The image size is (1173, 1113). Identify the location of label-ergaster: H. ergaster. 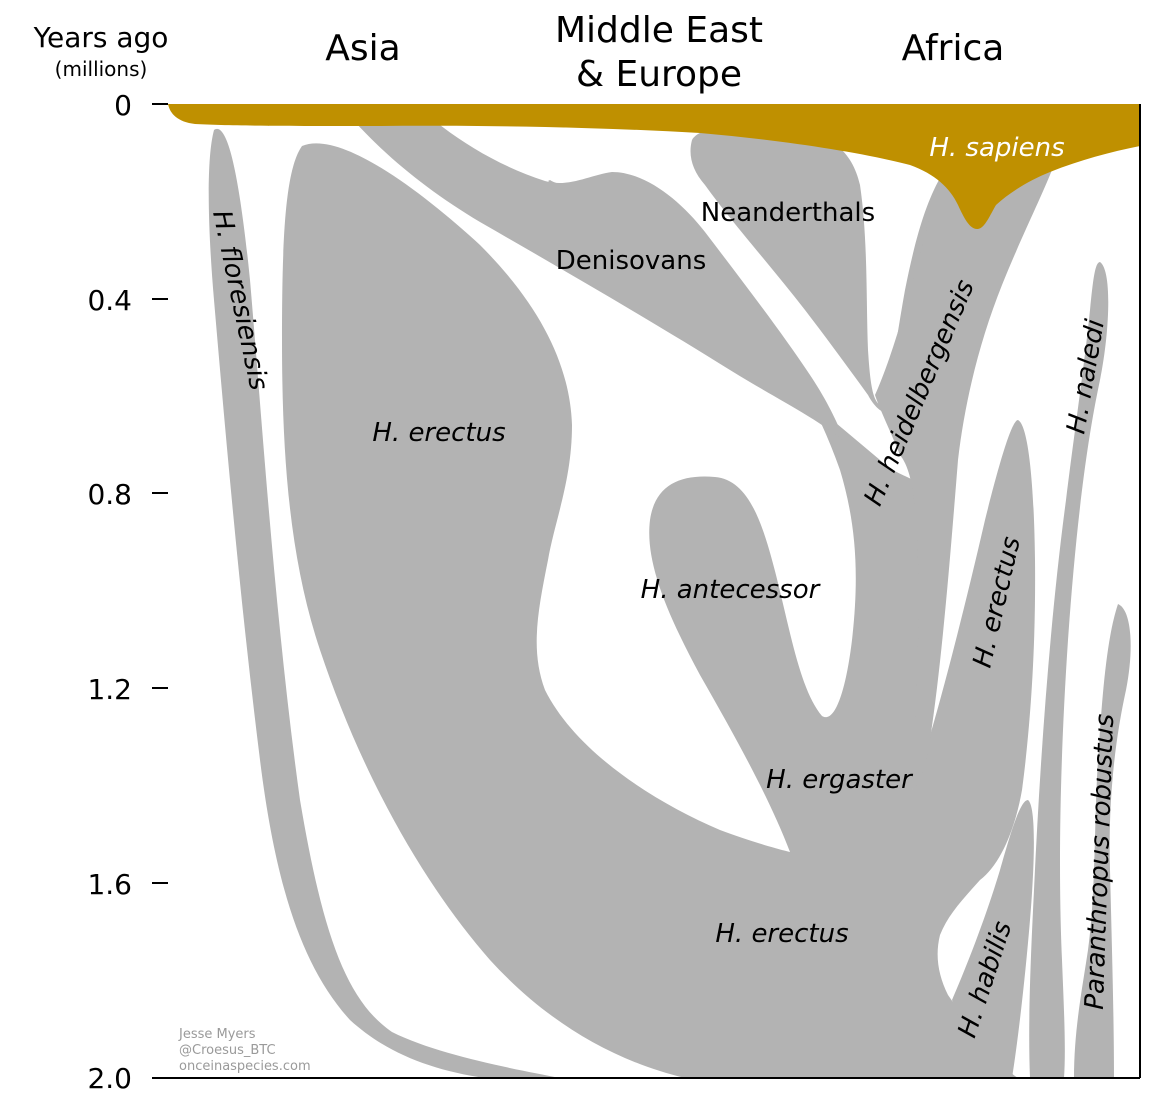
(840, 780).